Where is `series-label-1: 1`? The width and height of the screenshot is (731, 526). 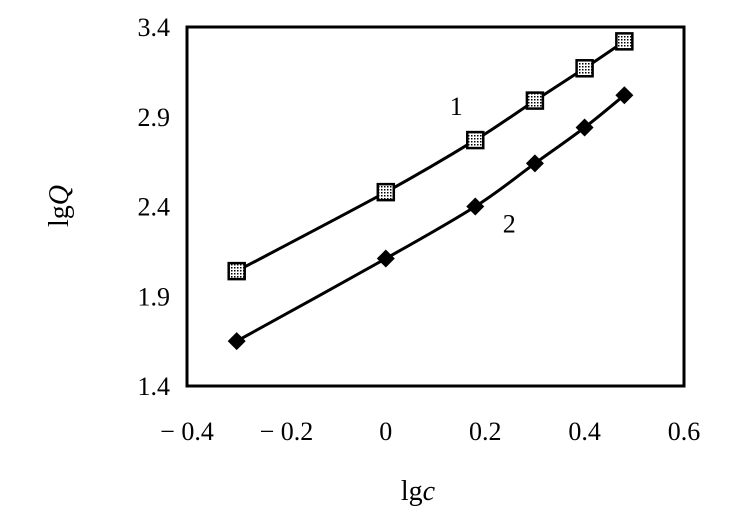
series-label-1: 1 is located at coordinates (456, 106).